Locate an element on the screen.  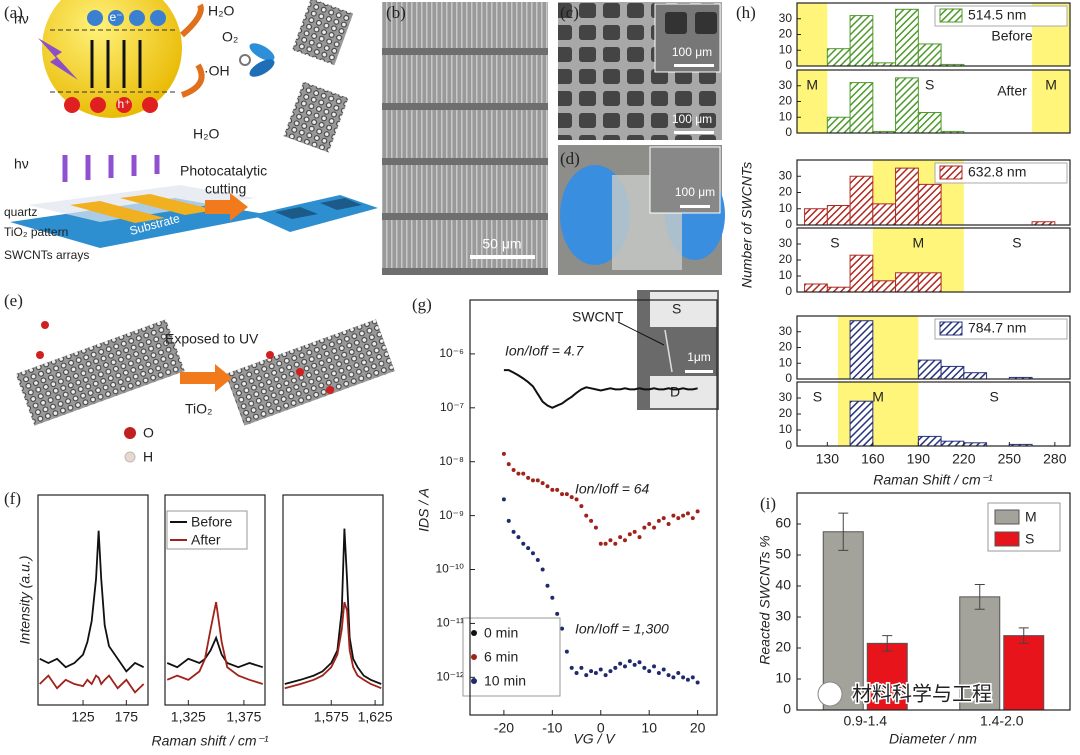
handle is located at coordinates (245, 60).